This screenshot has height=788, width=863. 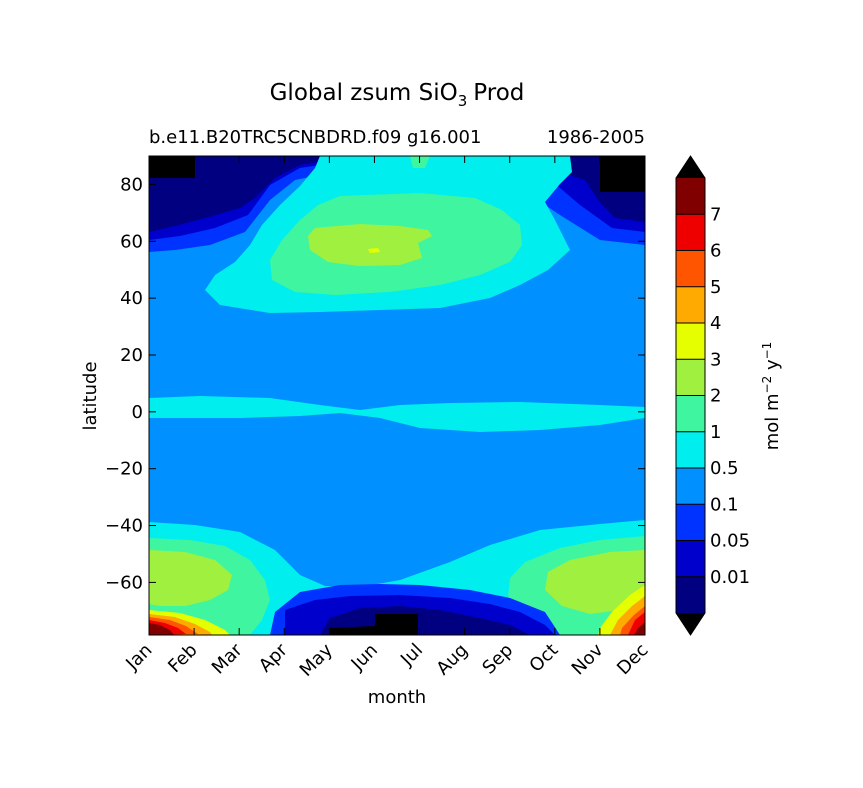 I want to click on y-tick-label: −40, so click(x=124, y=526).